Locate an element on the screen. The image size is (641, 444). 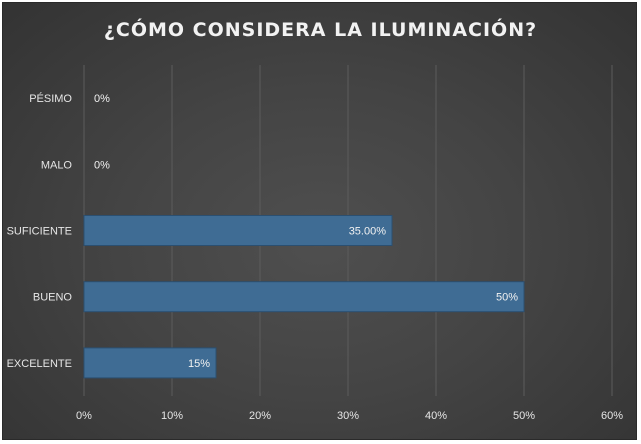
x-tick-label: 10% is located at coordinates (172, 416).